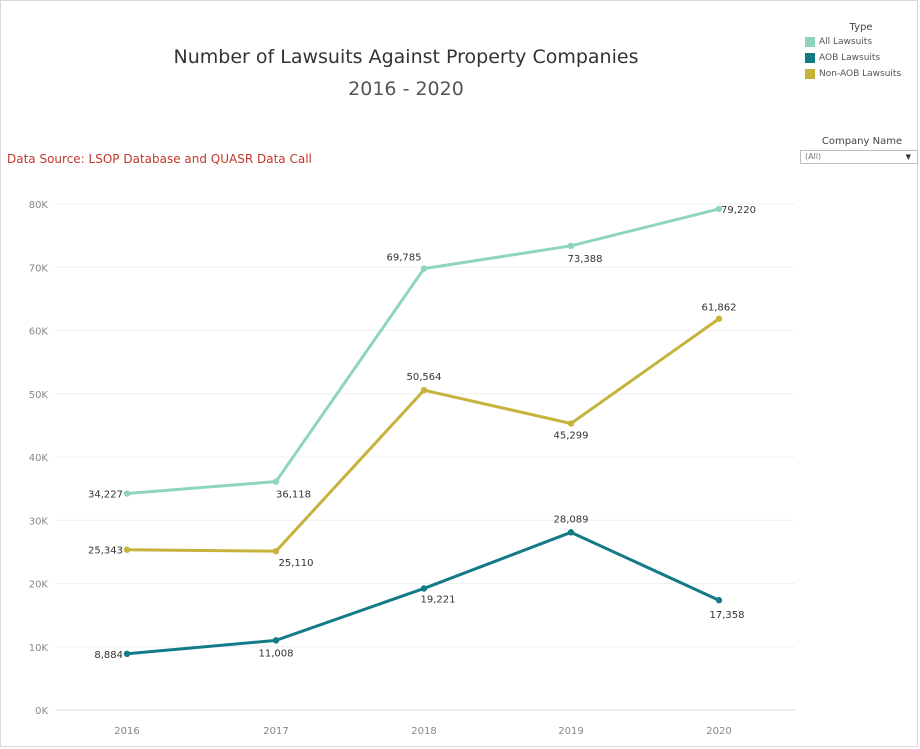 This screenshot has width=920, height=749. I want to click on y-tick-label: 50K, so click(39, 395).